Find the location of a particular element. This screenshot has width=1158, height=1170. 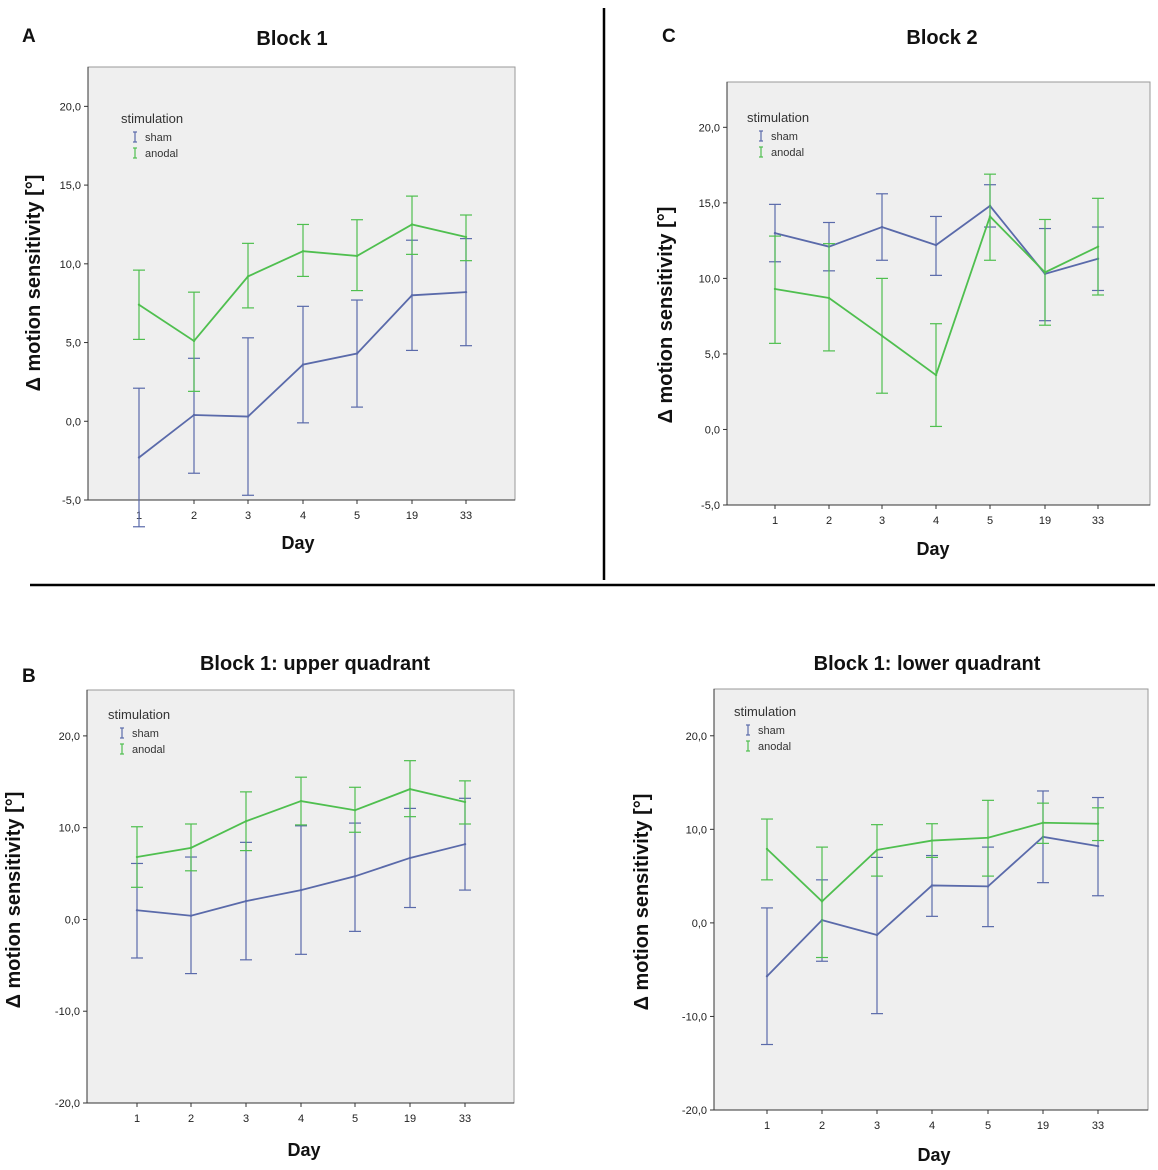

y-tick-label: 15,0 is located at coordinates (709, 204).